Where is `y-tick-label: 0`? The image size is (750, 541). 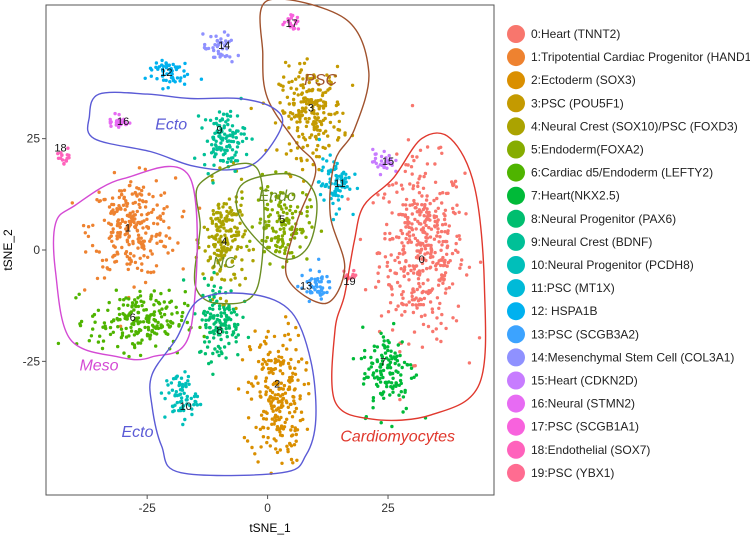 y-tick-label: 0 is located at coordinates (36, 250).